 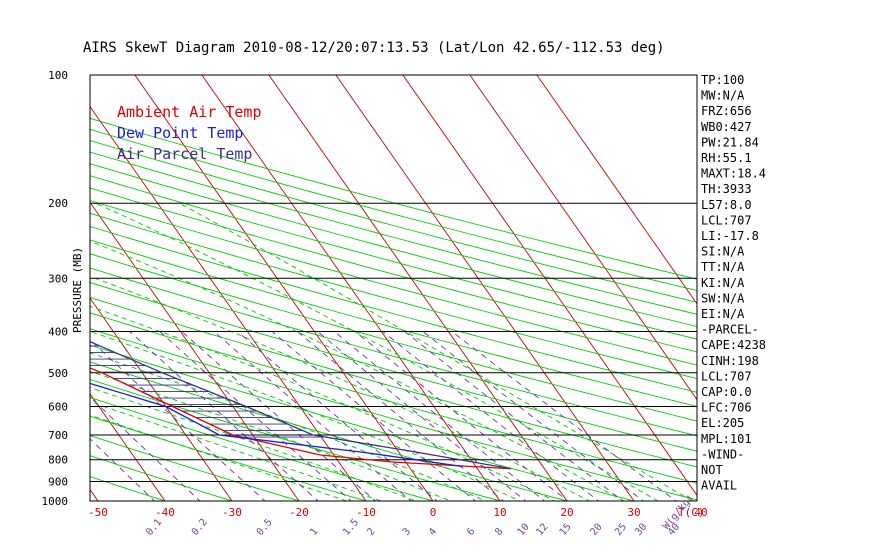 I want to click on index-item: AVAIL, so click(x=719, y=486).